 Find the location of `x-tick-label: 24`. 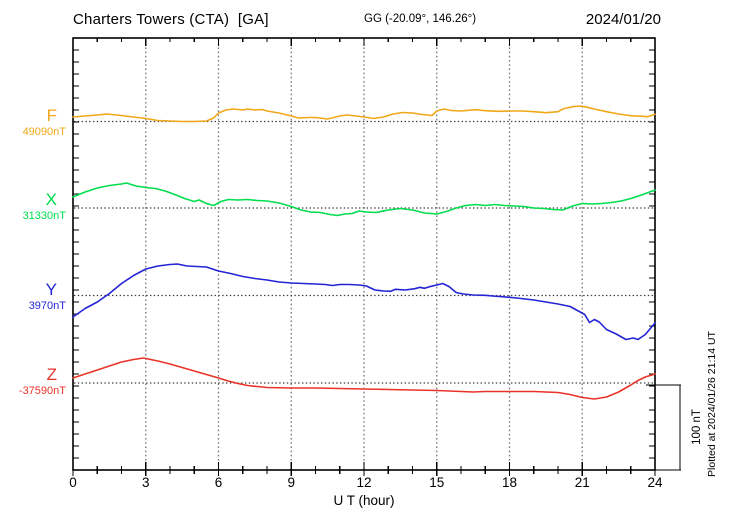

x-tick-label: 24 is located at coordinates (655, 482).